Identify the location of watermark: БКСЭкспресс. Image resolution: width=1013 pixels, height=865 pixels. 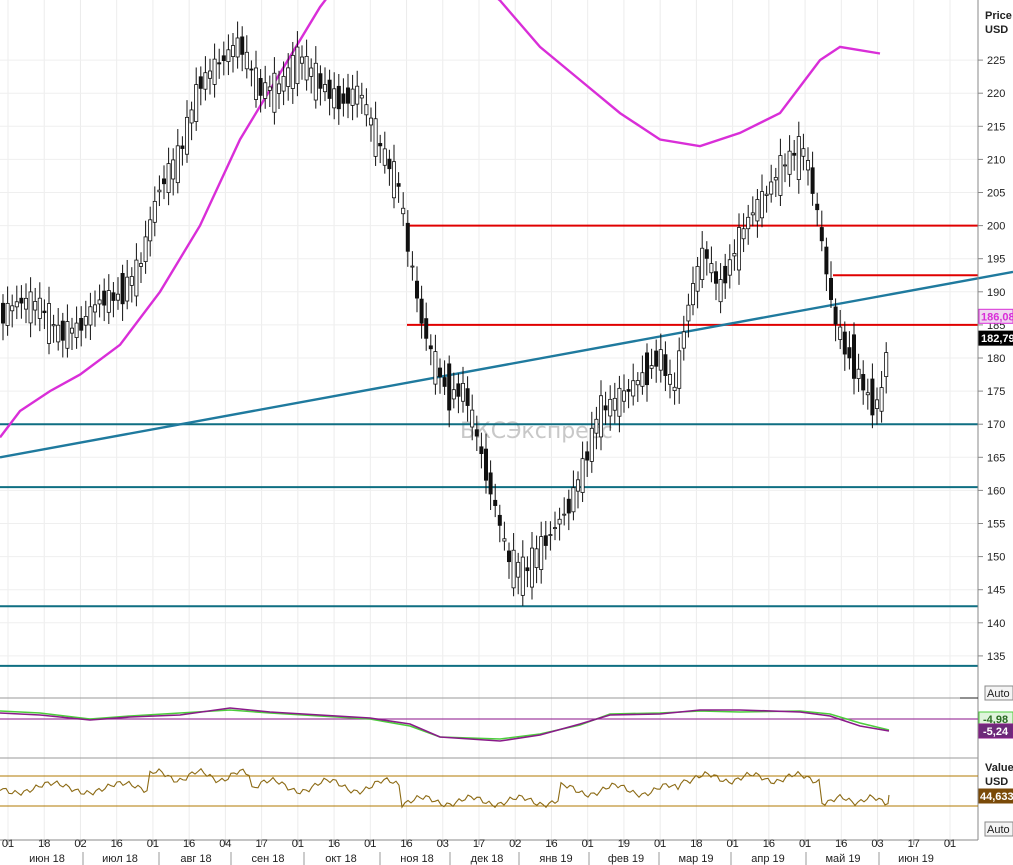
(536, 431).